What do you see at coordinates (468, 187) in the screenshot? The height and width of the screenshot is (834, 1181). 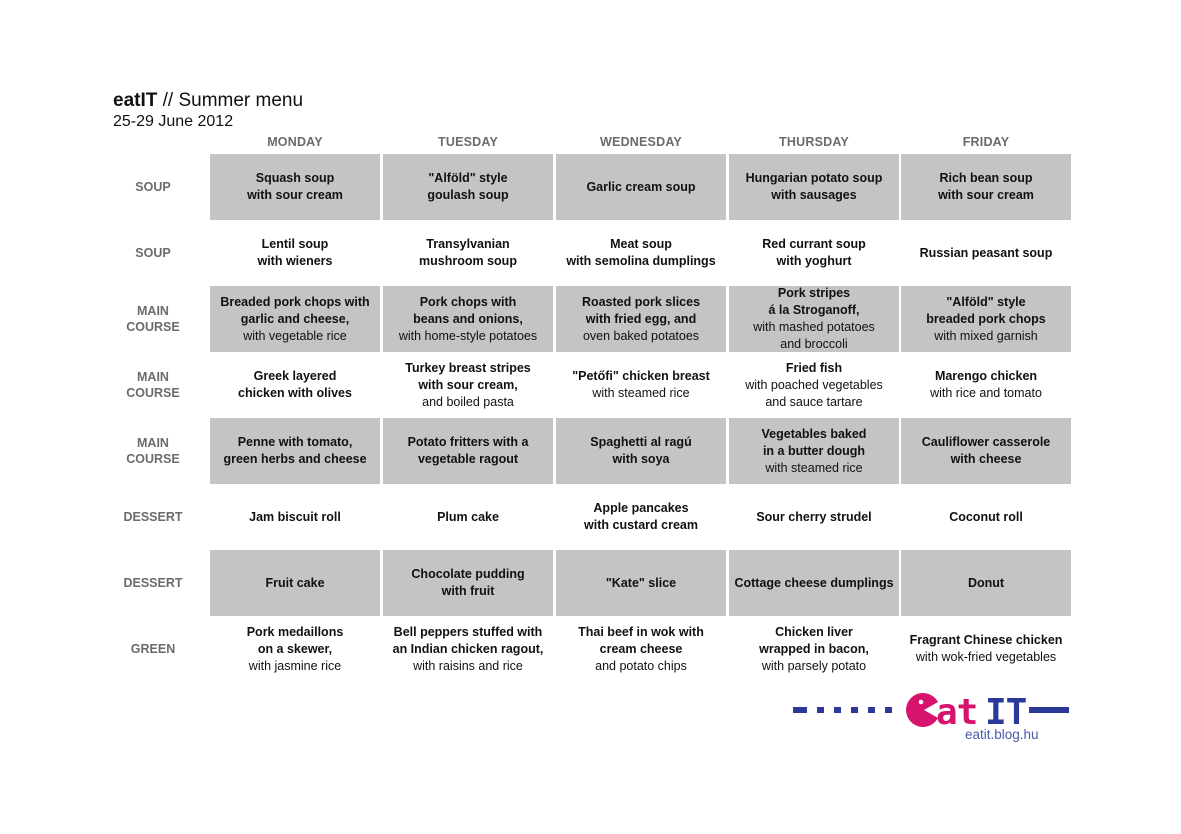 I see `menu-cell: "Alföld" style goulash soup` at bounding box center [468, 187].